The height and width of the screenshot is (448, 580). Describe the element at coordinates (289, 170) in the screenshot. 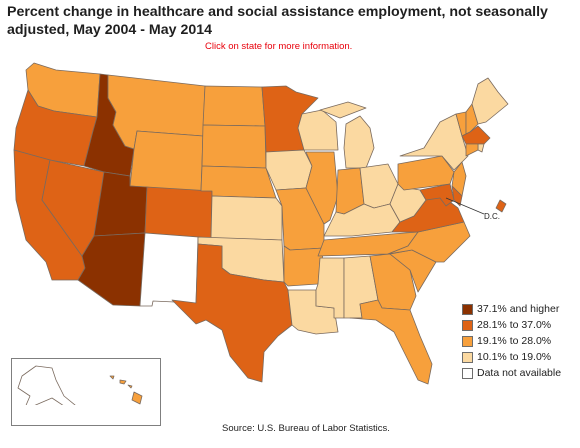

I see `state-ia` at that location.